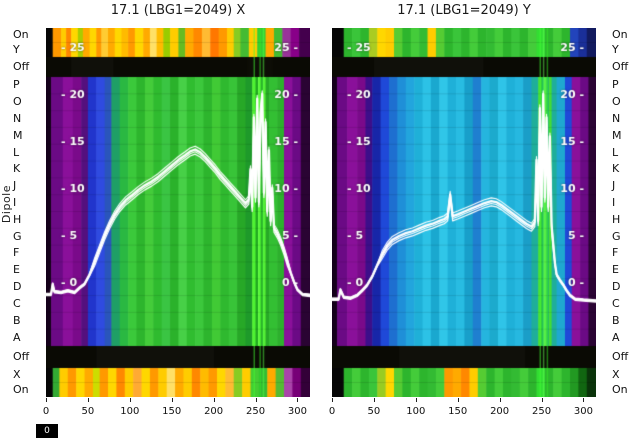  Describe the element at coordinates (464, 10) in the screenshot. I see `chart-title-y: 17.1 (LBG1=2049) Y` at that location.